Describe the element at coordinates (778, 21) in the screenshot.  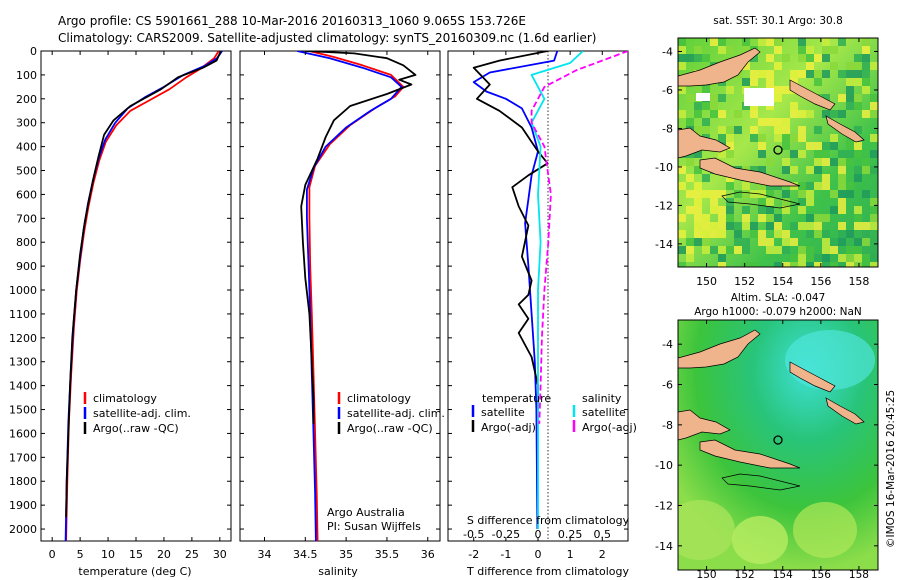
I see `sst-map-title: sat. SST: 30.1 Argo: 30.8` at that location.